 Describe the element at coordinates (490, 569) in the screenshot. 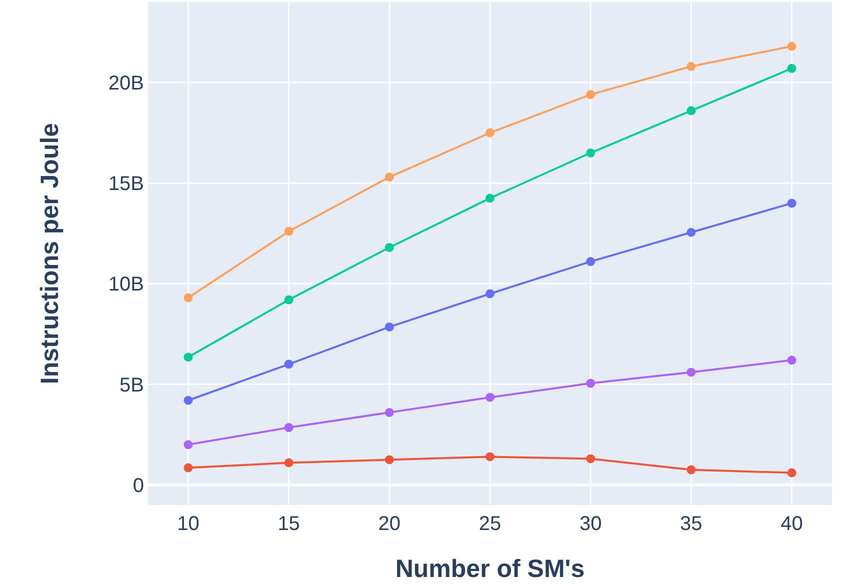

I see `x-axis-title: Number of SM's` at that location.